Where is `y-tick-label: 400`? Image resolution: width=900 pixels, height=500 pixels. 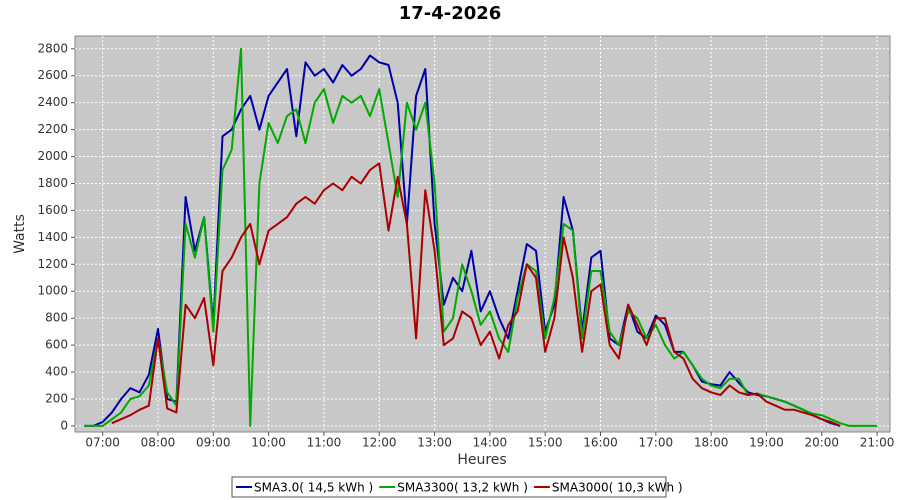
y-tick-label: 400 is located at coordinates (56, 372).